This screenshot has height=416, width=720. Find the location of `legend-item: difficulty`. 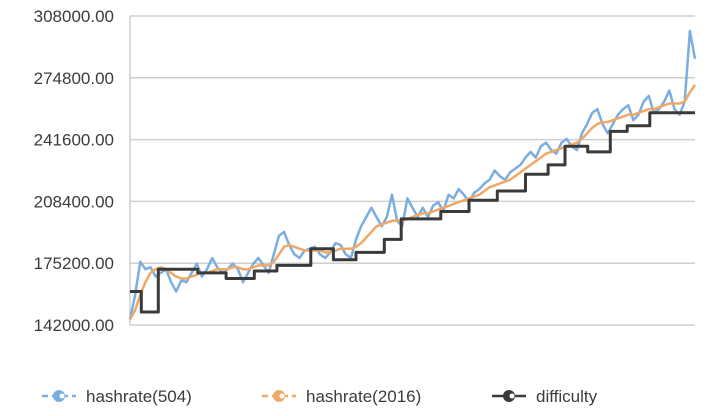

legend-item: difficulty is located at coordinates (545, 396).